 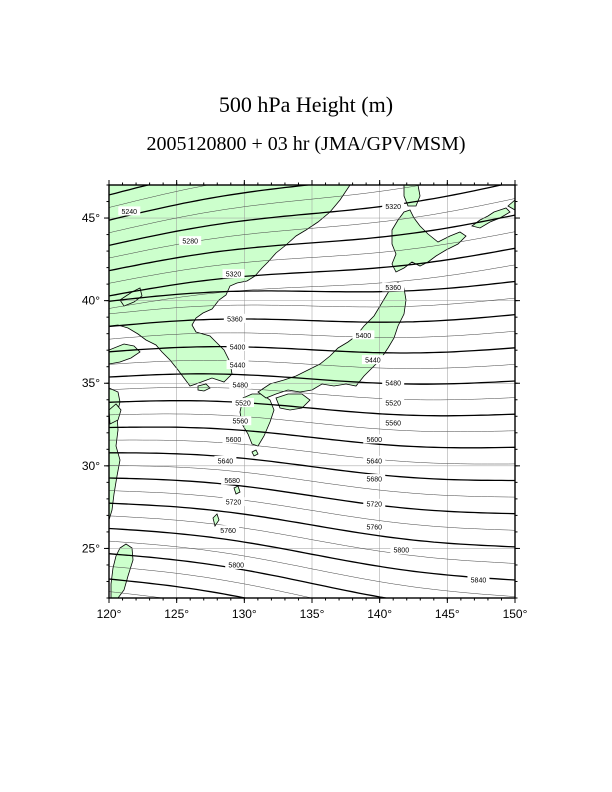 I want to click on asian-mainland, so click(x=230, y=286).